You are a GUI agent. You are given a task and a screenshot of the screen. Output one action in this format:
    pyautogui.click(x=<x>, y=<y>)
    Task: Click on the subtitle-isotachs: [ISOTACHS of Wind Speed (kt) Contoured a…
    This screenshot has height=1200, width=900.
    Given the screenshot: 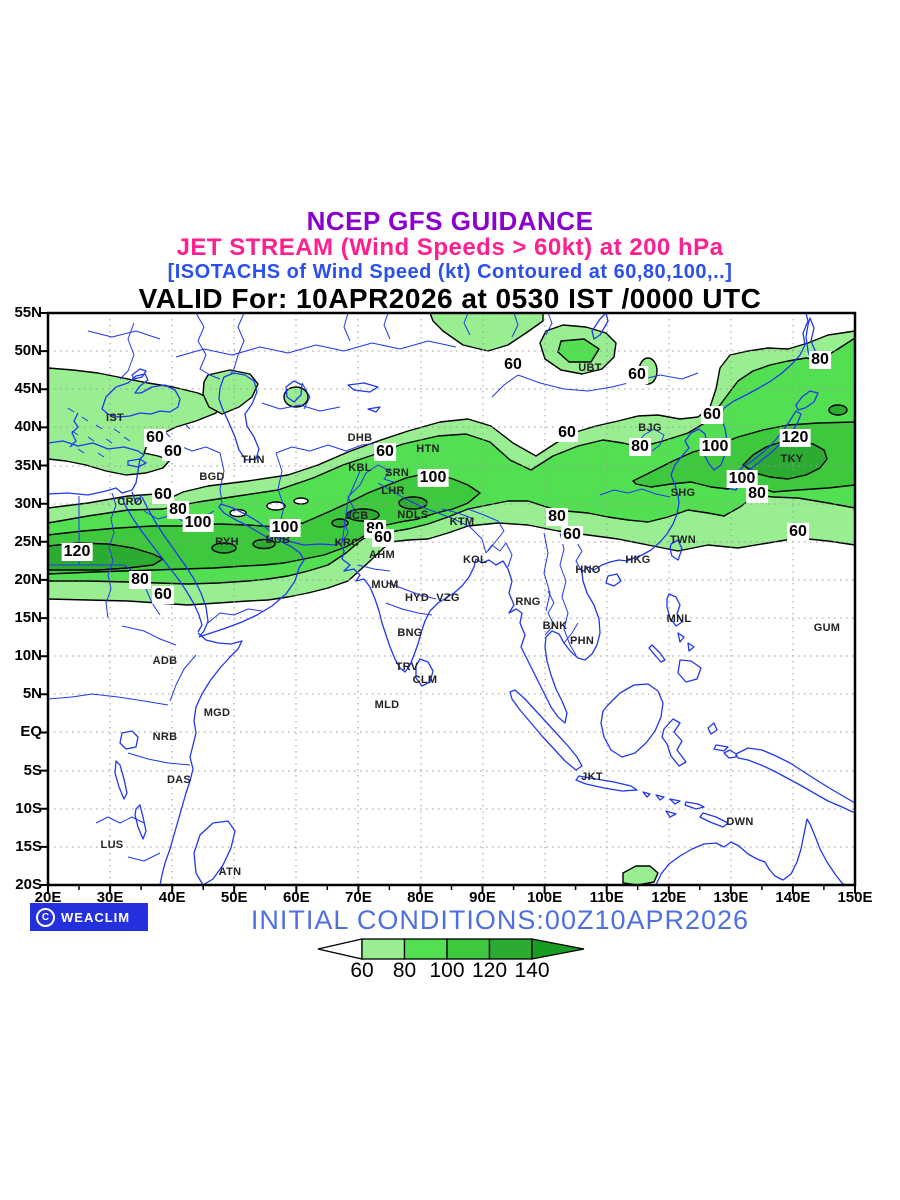 What is the action you would take?
    pyautogui.click(x=450, y=272)
    